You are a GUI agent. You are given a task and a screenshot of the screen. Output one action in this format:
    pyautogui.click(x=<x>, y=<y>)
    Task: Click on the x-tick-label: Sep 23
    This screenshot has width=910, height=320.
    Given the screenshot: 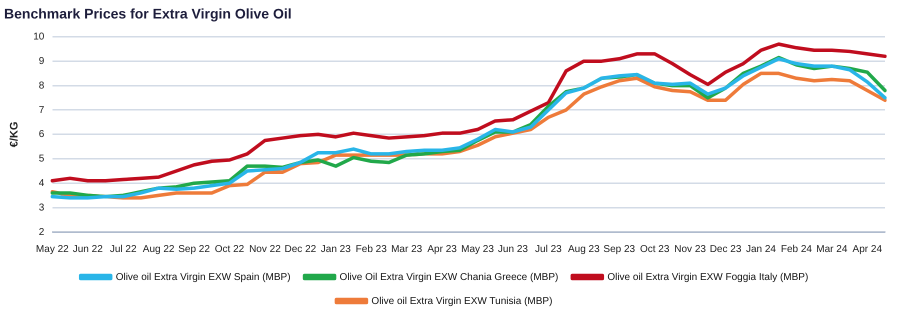 What is the action you would take?
    pyautogui.click(x=619, y=249)
    